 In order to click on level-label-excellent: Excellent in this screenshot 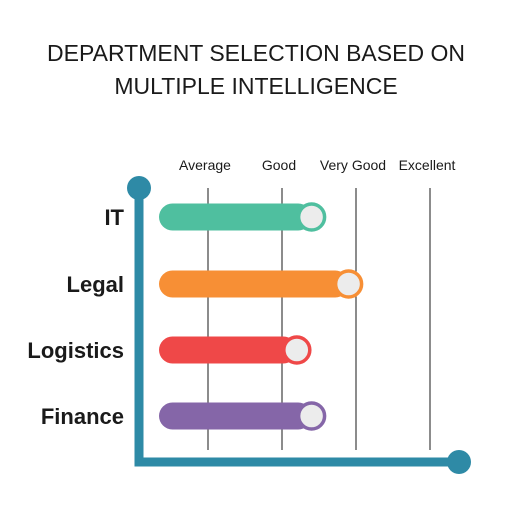, I will do `click(427, 165)`.